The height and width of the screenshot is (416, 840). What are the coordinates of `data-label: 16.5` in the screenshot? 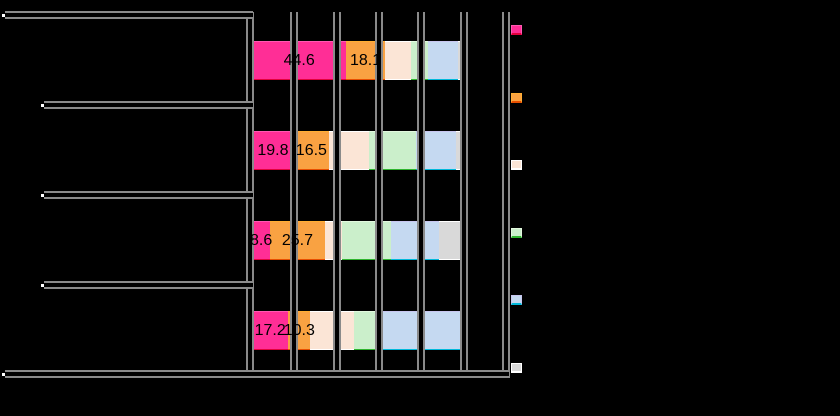 It's located at (311, 150).